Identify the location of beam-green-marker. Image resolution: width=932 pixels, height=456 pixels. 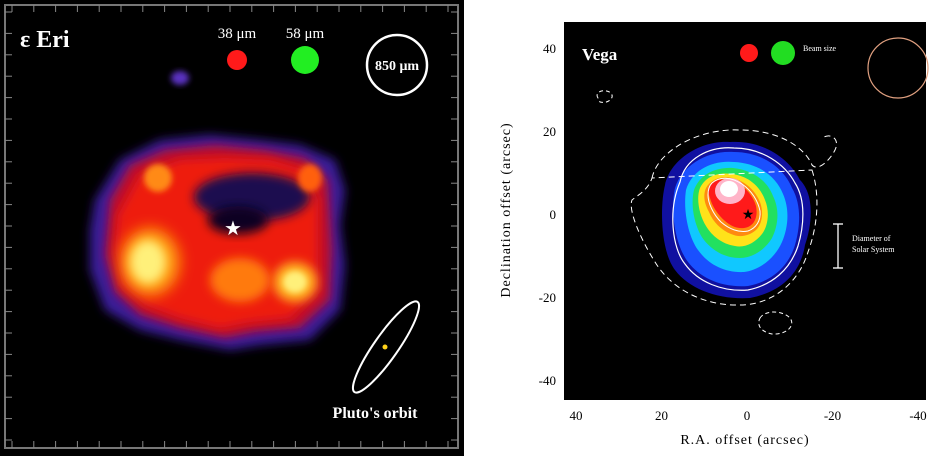
(783, 53).